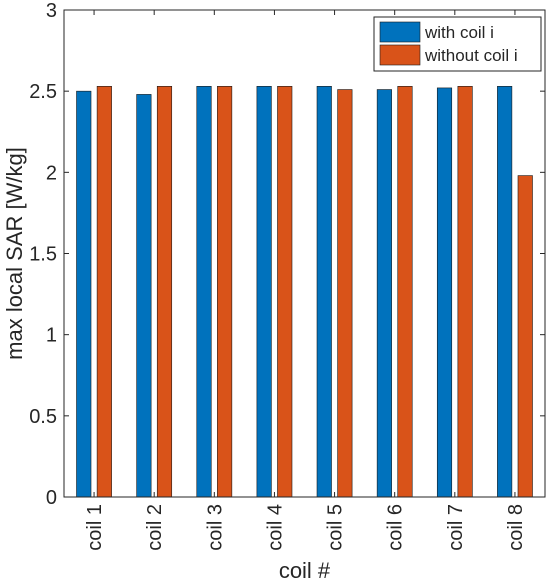  What do you see at coordinates (43, 92) in the screenshot?
I see `y-tick-label: 2.5` at bounding box center [43, 92].